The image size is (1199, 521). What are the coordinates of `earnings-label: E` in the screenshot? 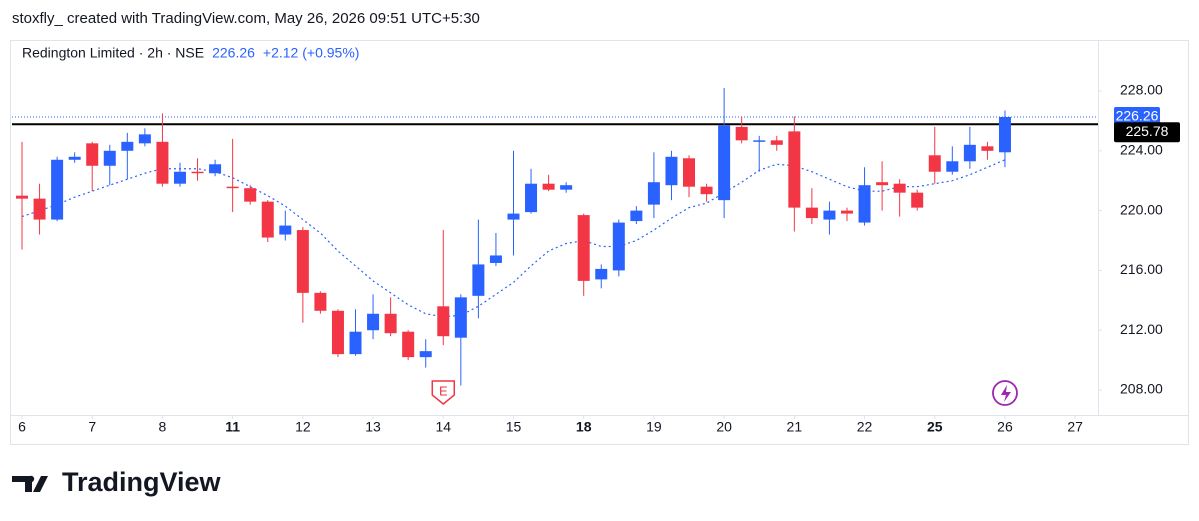 It's located at (443, 390).